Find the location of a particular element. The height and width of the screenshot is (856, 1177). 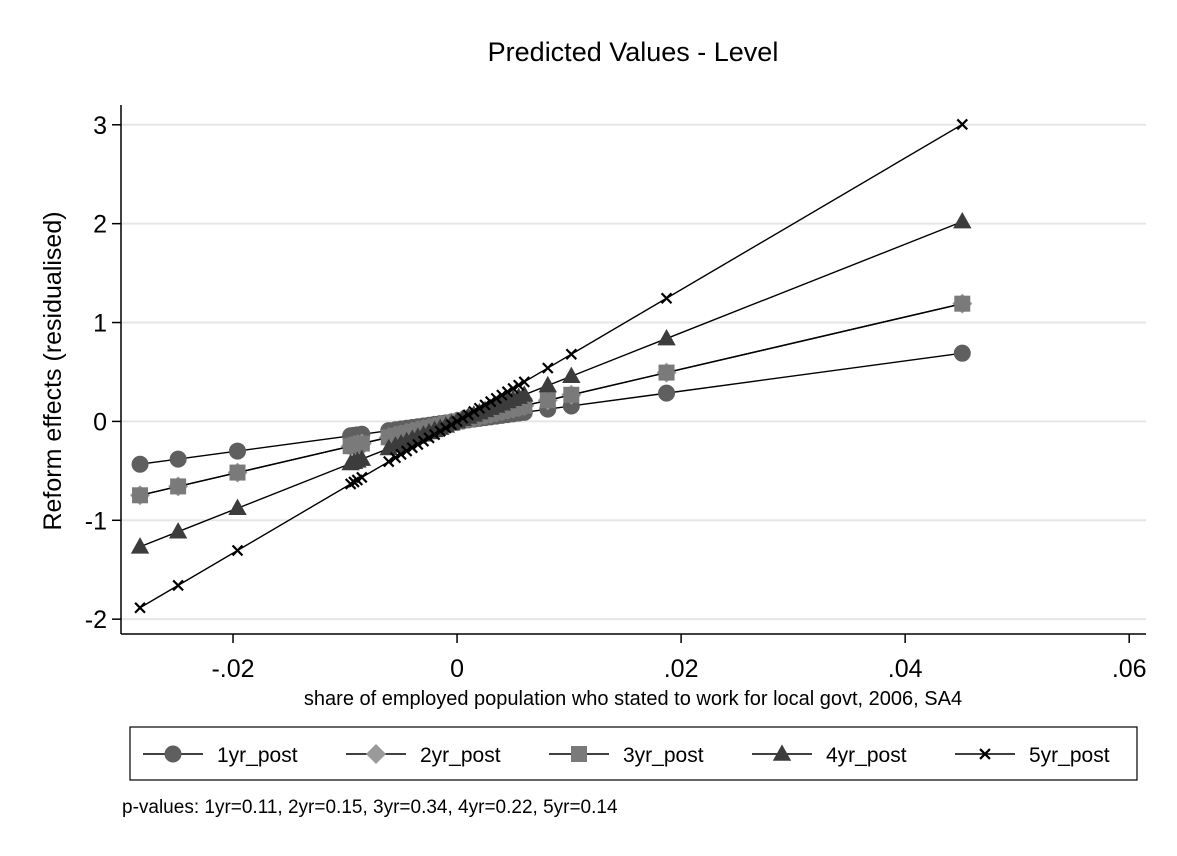

legend-item: 5yr_post is located at coordinates (1032, 755).